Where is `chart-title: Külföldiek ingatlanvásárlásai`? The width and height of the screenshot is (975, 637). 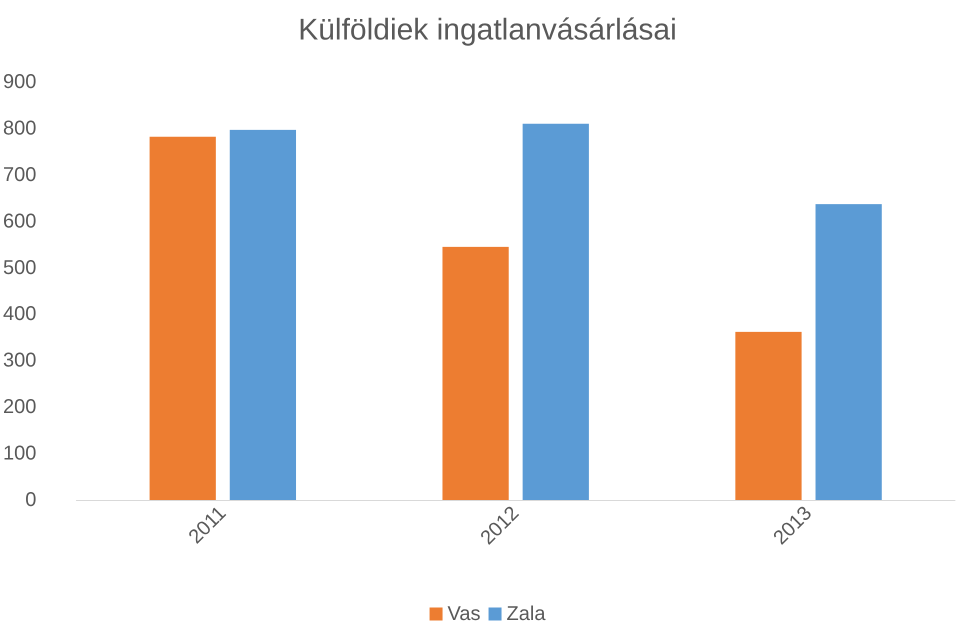 chart-title: Külföldiek ingatlanvásárlásai is located at coordinates (487, 30).